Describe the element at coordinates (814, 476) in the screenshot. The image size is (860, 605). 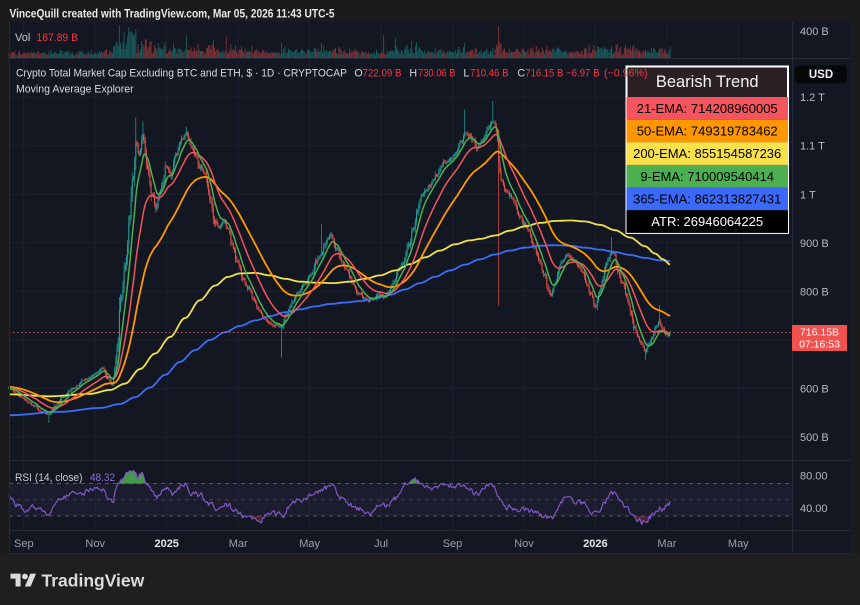
I see `svg-text: 80.00` at that location.